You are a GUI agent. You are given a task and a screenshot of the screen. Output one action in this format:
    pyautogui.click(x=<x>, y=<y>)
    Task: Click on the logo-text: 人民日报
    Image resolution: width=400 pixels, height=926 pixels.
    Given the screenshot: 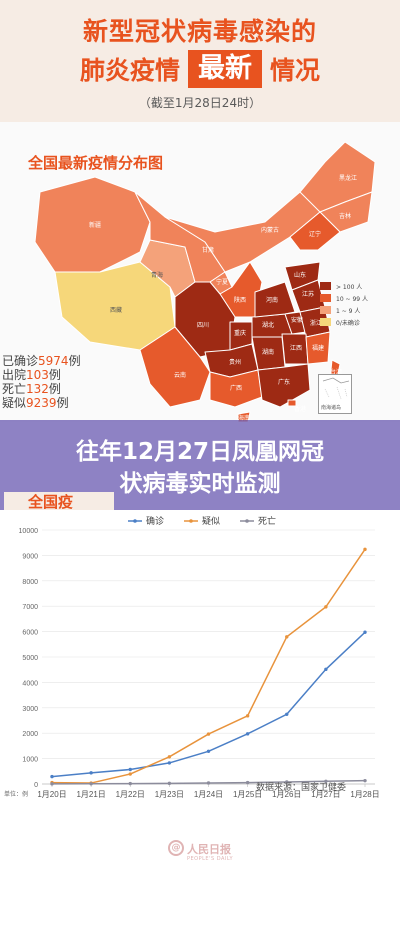 What is the action you would take?
    pyautogui.click(x=209, y=849)
    